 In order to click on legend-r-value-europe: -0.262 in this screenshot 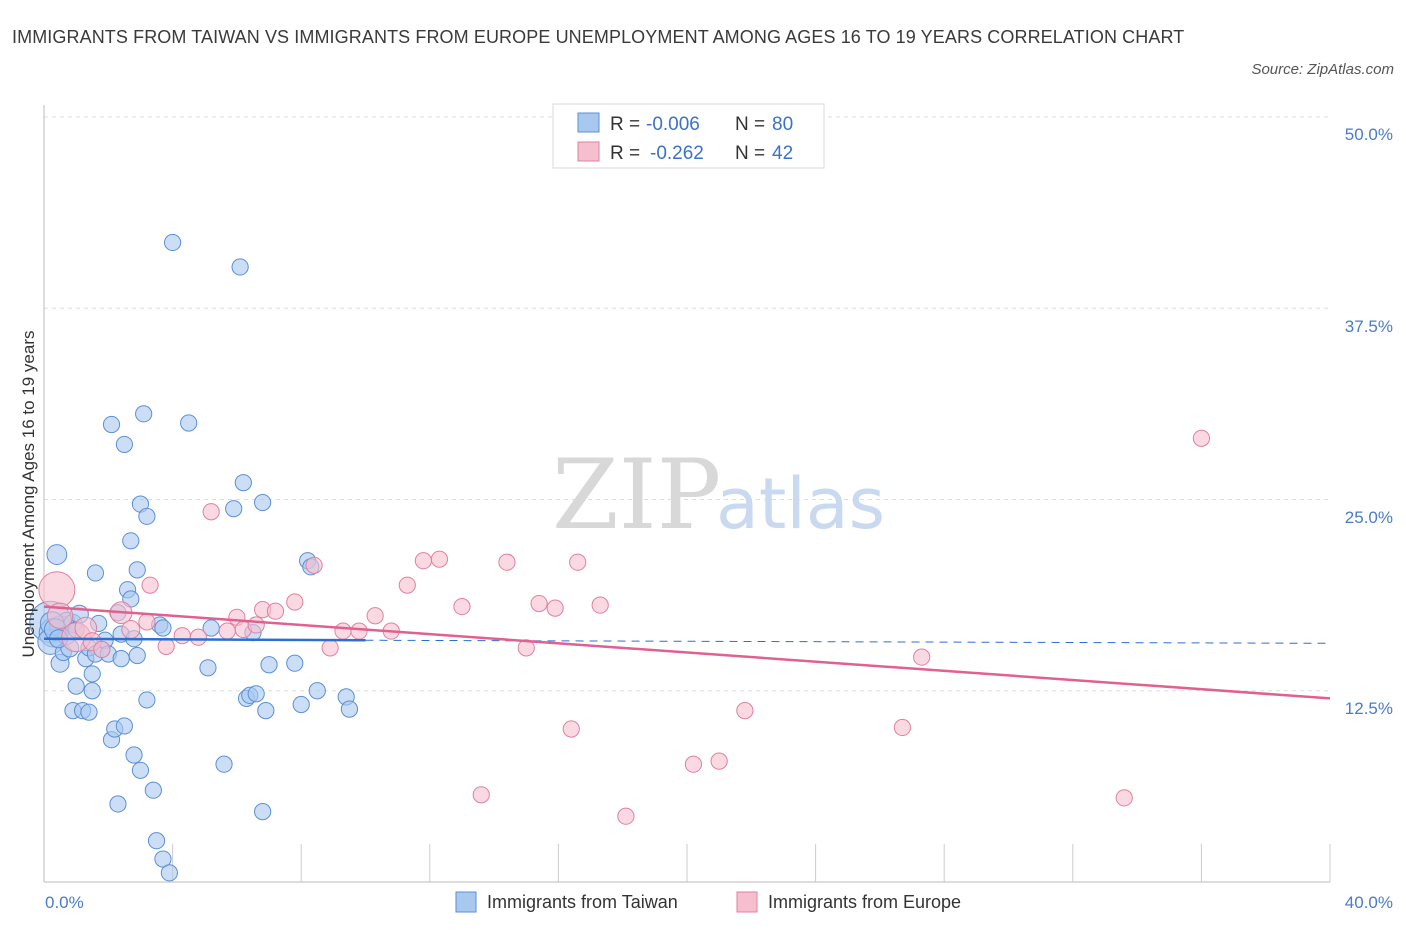, I will do `click(677, 153)`.